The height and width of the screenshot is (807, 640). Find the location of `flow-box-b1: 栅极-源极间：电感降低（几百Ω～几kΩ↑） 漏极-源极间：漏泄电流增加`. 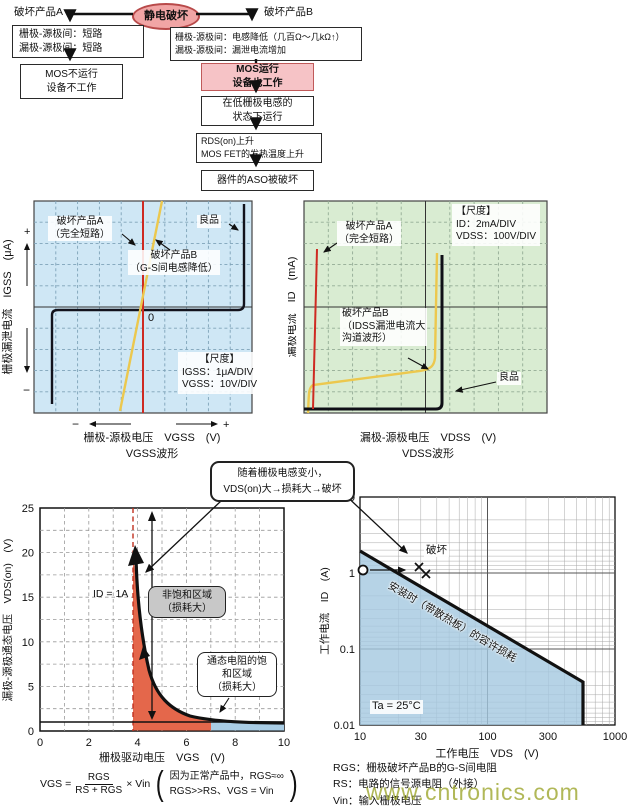

flow-box-b1: 栅极-源极间：电感降低（几百Ω～几kΩ↑） 漏极-源极间：漏泄电流增加 is located at coordinates (266, 44).